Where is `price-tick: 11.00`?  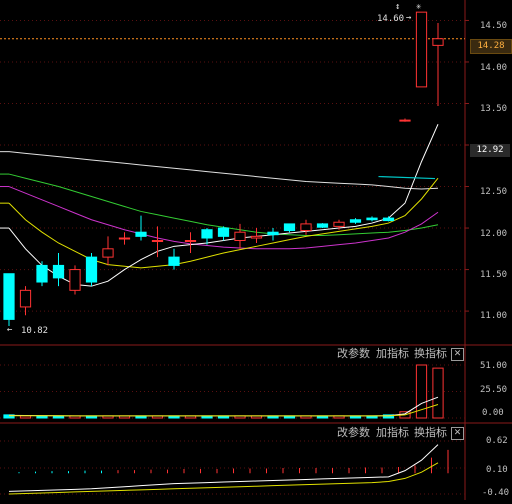 price-tick: 11.00 is located at coordinates (494, 316).